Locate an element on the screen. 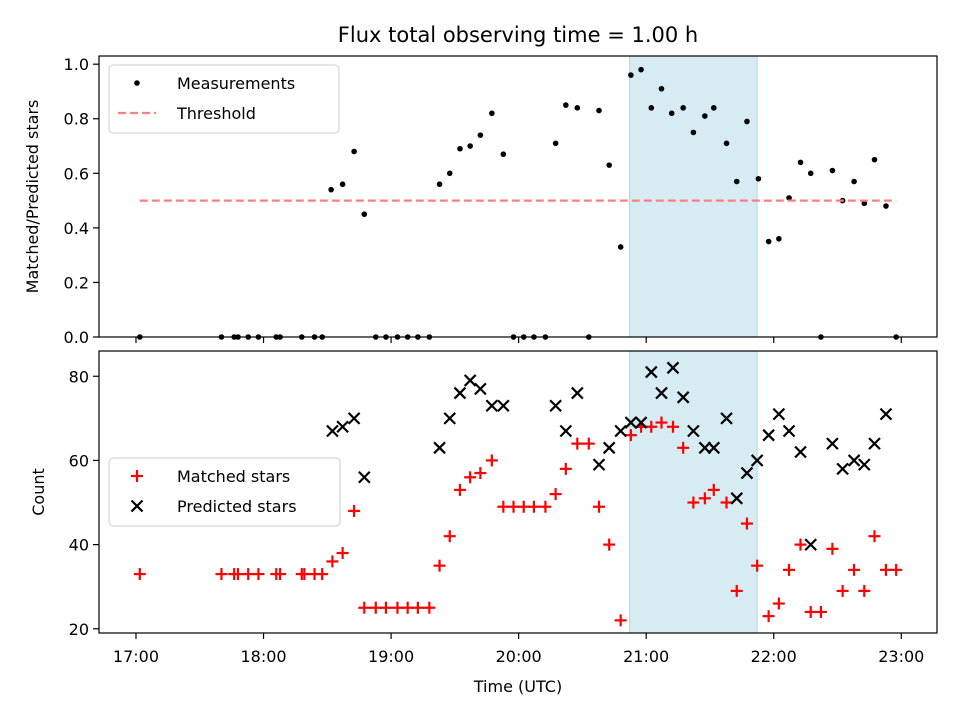 The image size is (960, 720). y-tick-label: 0.0 is located at coordinates (76, 337).